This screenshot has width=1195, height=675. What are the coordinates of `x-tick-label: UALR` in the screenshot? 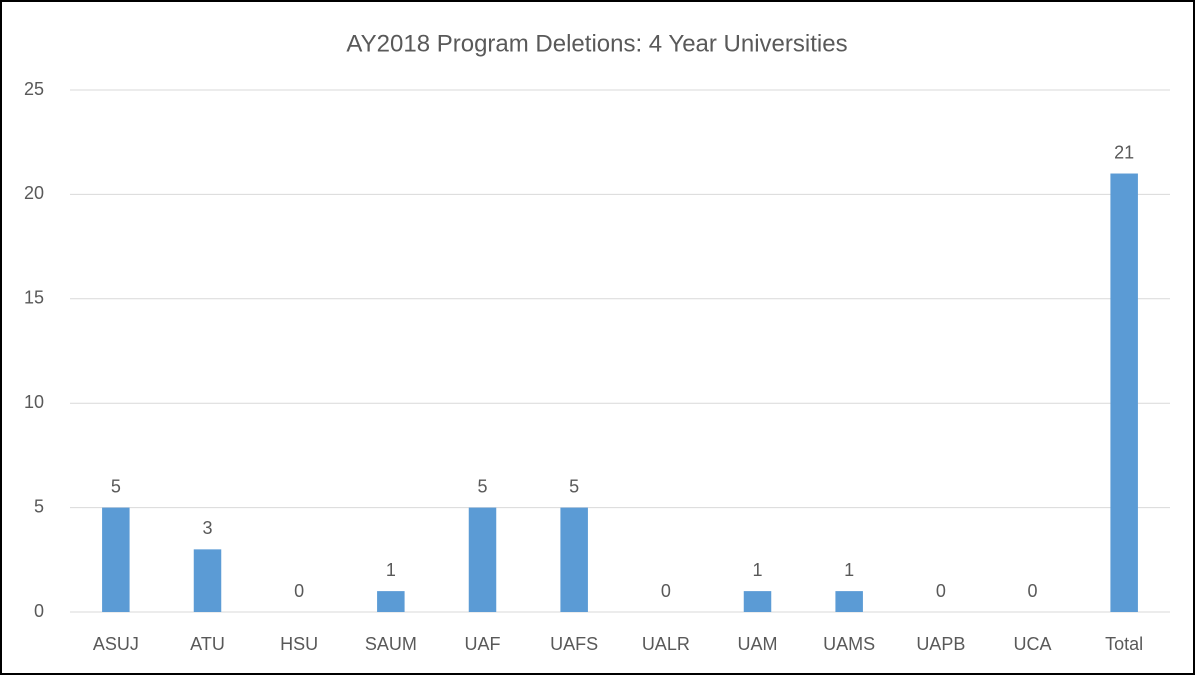 It's located at (666, 644).